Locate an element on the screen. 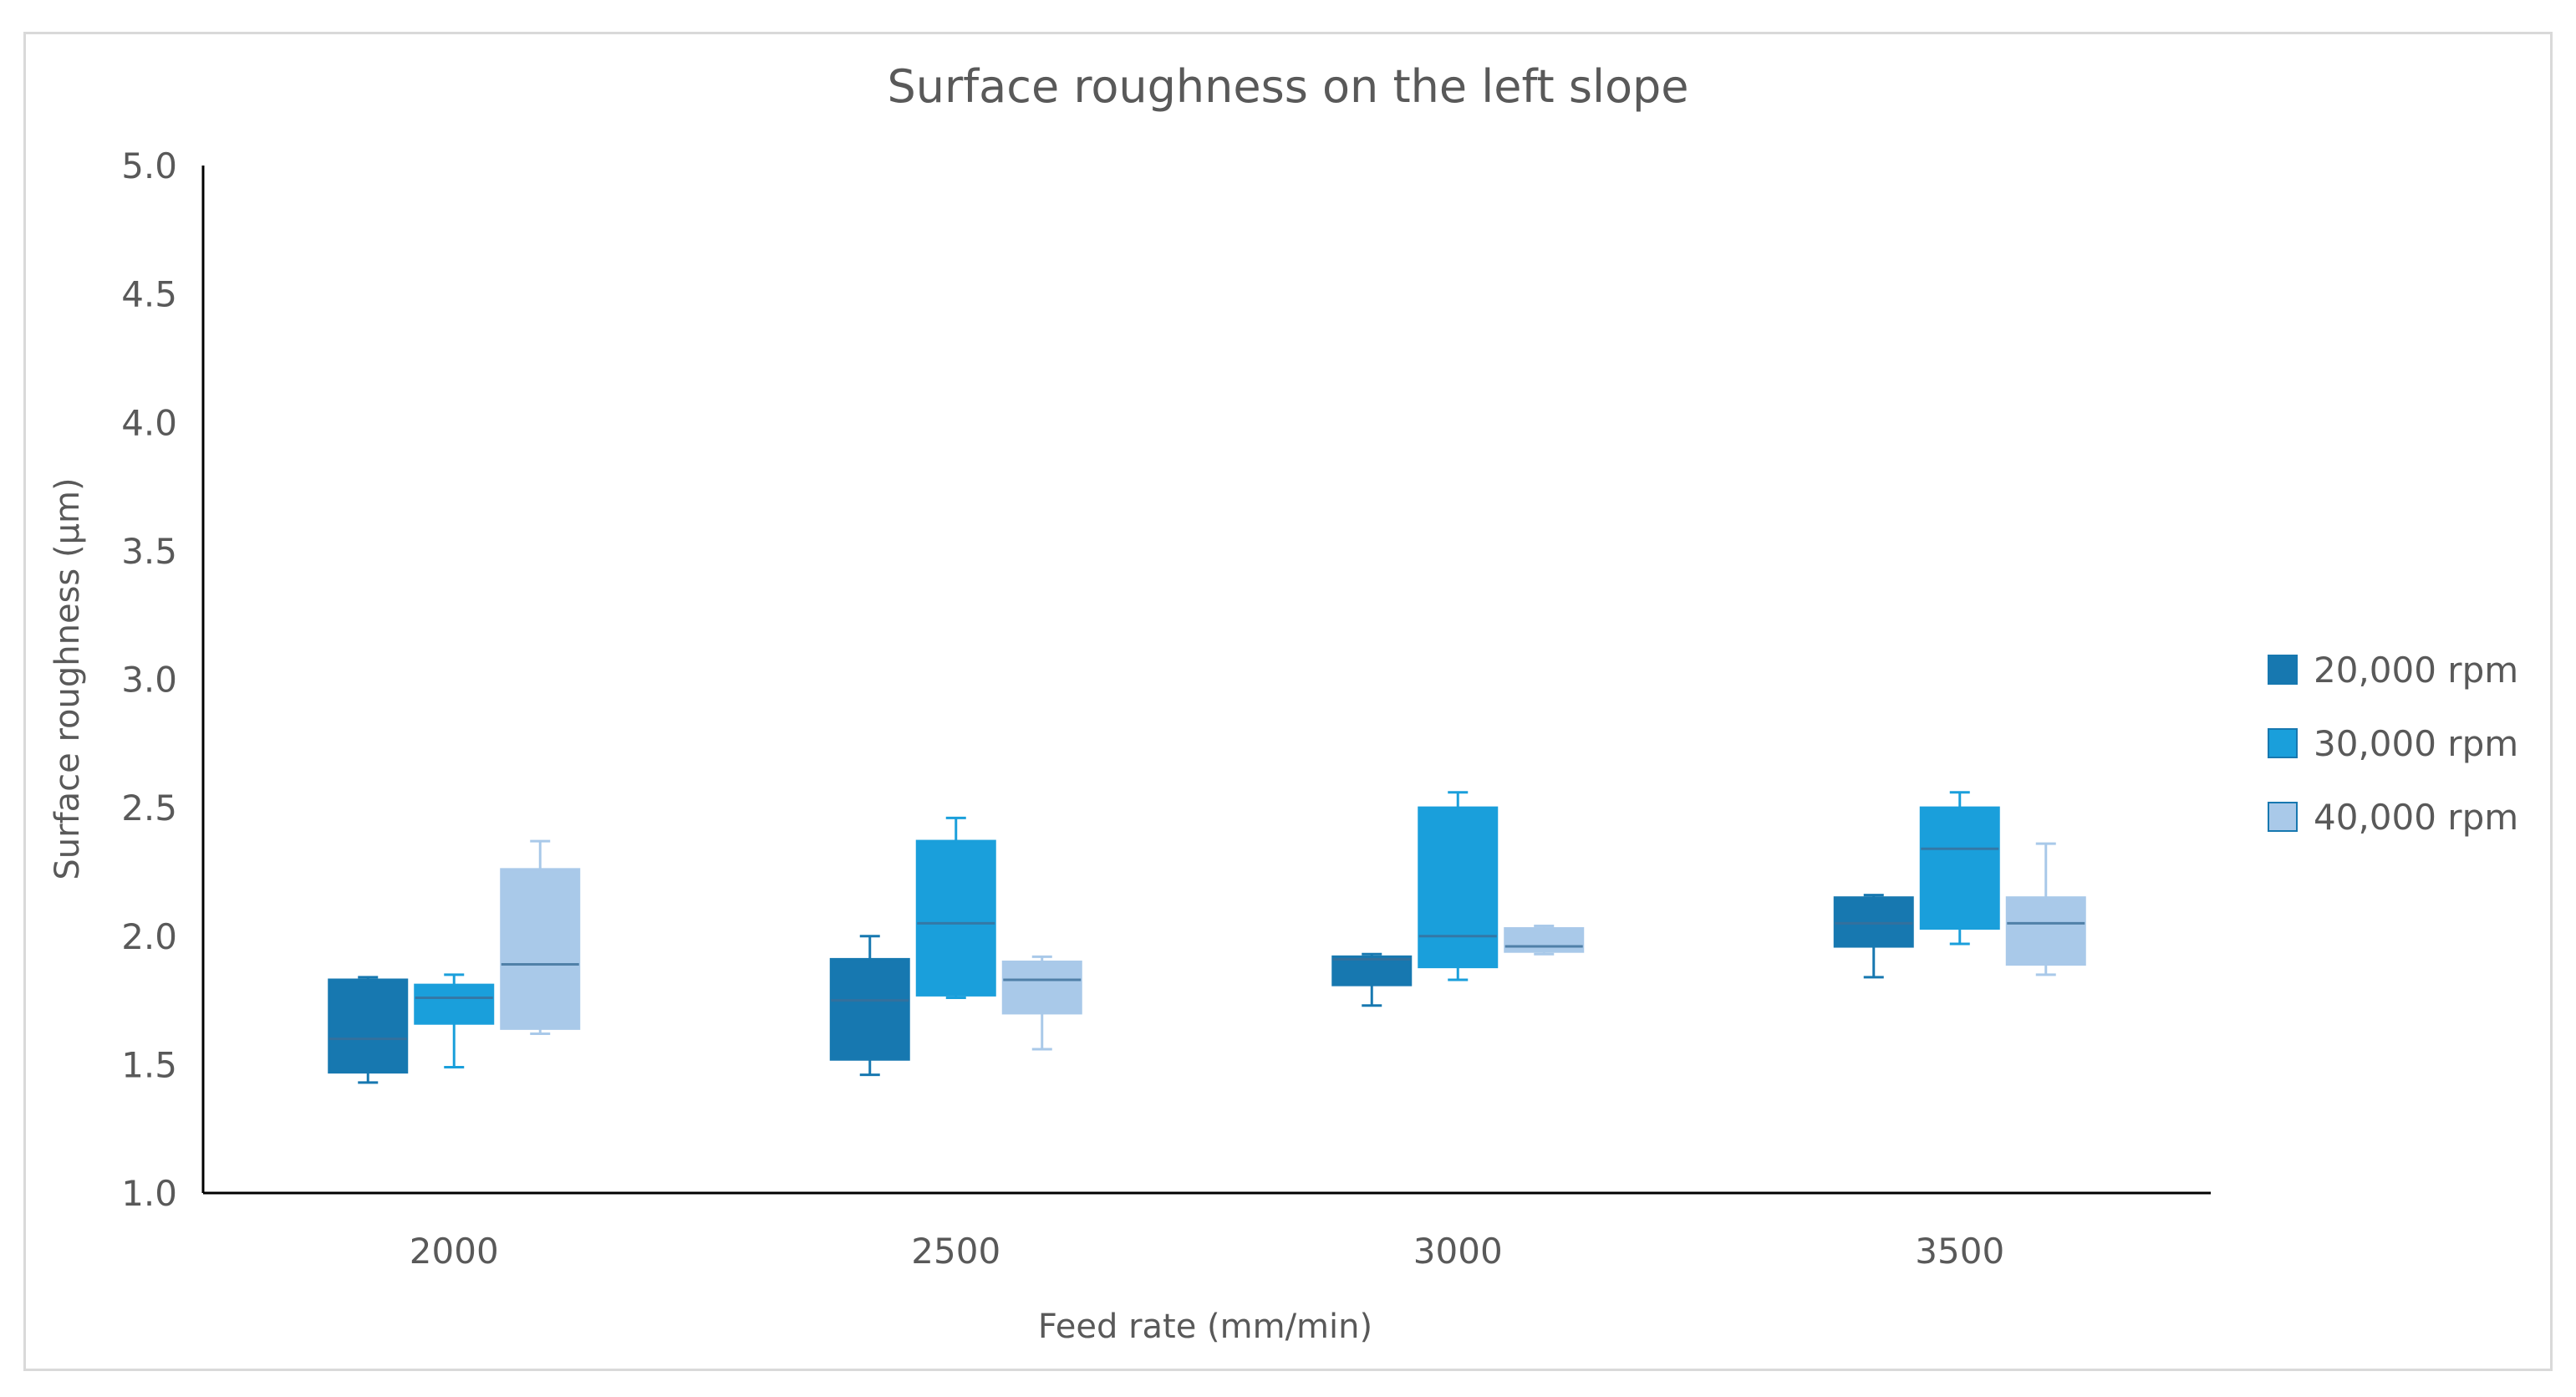 This screenshot has width=2576, height=1397. legend: 20,000 rpm 30,000 rpm 40,000 rpm is located at coordinates (2393, 744).